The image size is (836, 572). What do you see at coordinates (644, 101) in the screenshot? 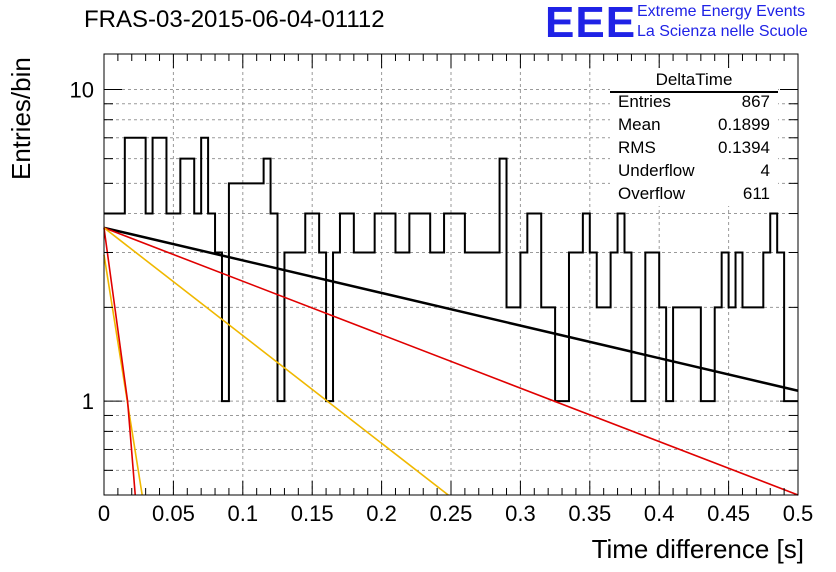
I see `stats-key: Entries` at bounding box center [644, 101].